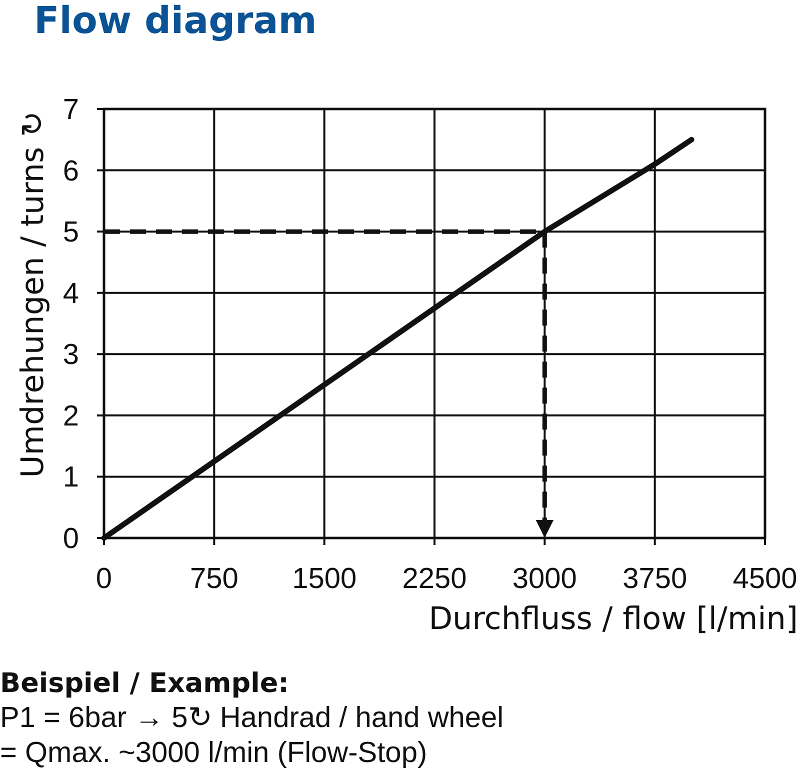  Describe the element at coordinates (70, 232) in the screenshot. I see `y-tick-label: 5` at that location.